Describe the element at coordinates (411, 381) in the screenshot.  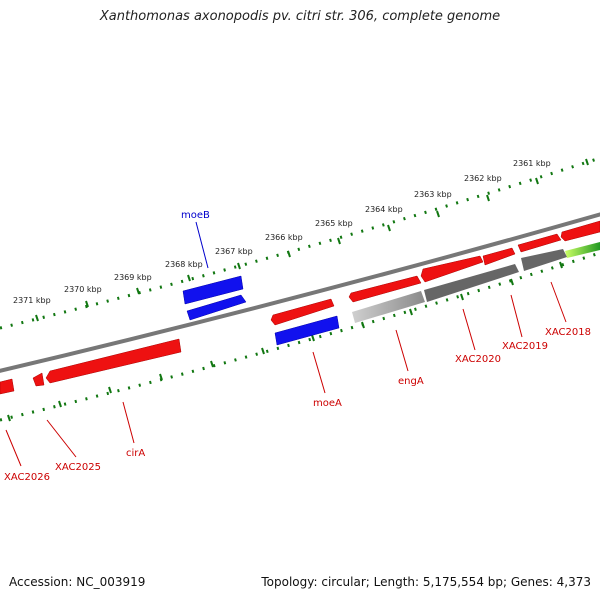
I see `gene-label-engA: engA` at that location.